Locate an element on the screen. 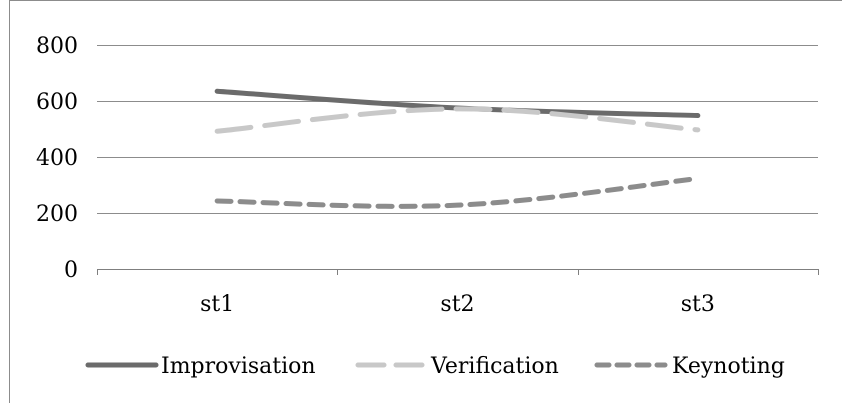 Image resolution: width=842 pixels, height=403 pixels. legend: Improvisation Verification Keynoting is located at coordinates (435, 366).